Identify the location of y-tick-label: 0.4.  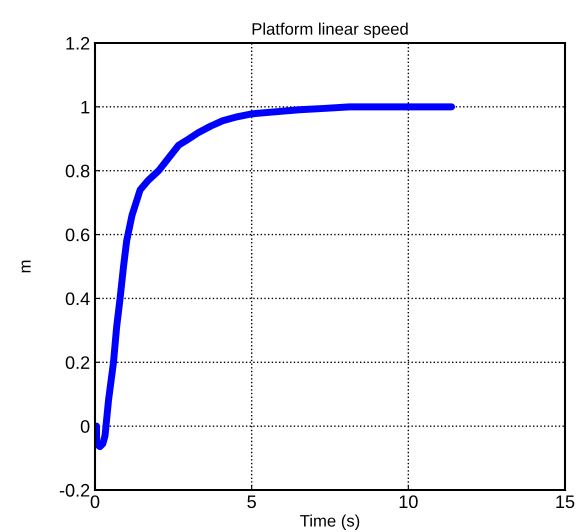
(78, 299).